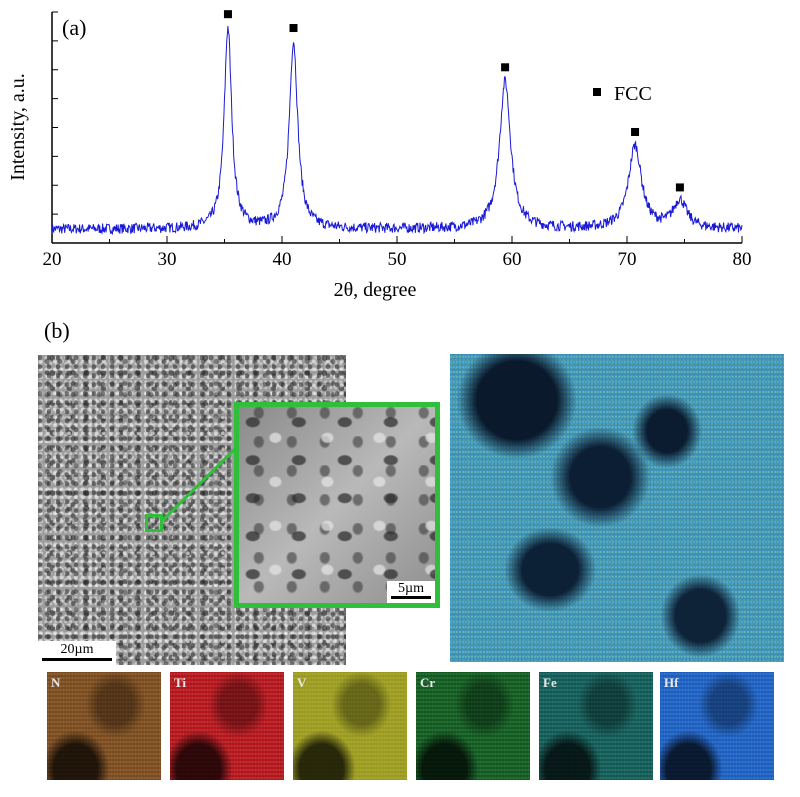 This screenshot has width=800, height=797. What do you see at coordinates (227, 726) in the screenshot?
I see `element-map-ti: Ti` at bounding box center [227, 726].